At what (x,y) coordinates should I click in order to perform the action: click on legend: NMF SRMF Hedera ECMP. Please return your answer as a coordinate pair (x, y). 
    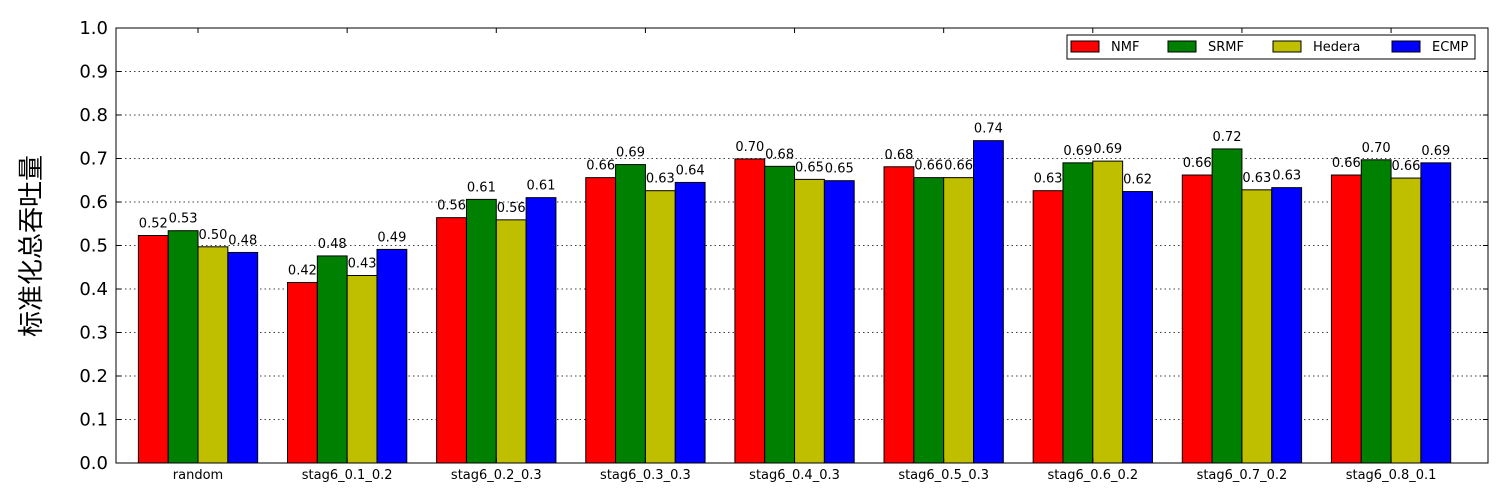
    Looking at the image, I should click on (1271, 47).